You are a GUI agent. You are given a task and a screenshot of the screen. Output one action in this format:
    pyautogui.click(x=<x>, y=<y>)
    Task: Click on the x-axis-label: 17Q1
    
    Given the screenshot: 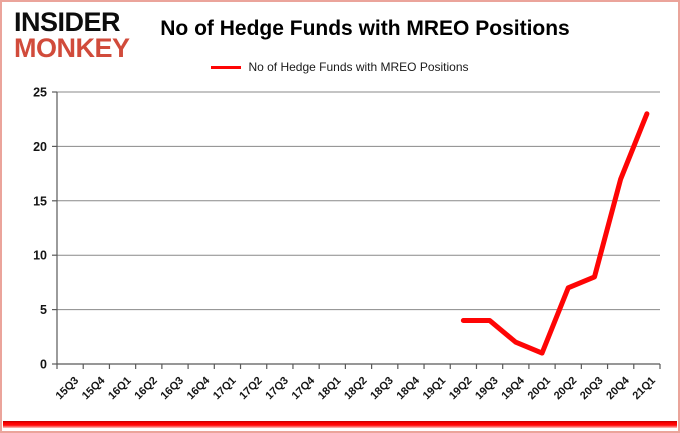 What is the action you would take?
    pyautogui.click(x=225, y=389)
    